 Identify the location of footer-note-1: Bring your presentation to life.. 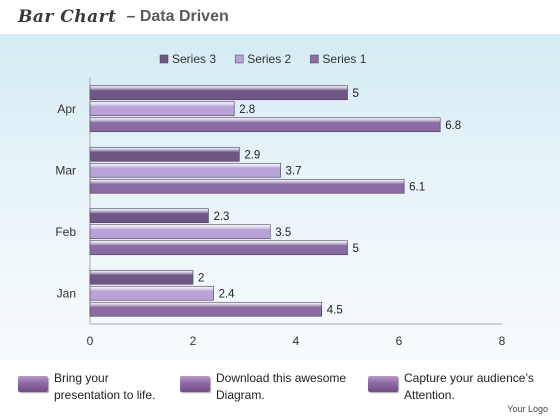
(86, 387).